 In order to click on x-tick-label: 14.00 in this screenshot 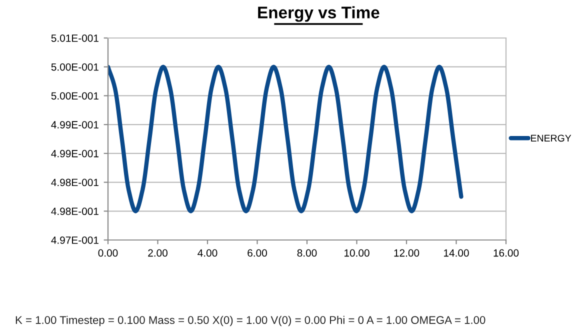, I will do `click(456, 253)`.